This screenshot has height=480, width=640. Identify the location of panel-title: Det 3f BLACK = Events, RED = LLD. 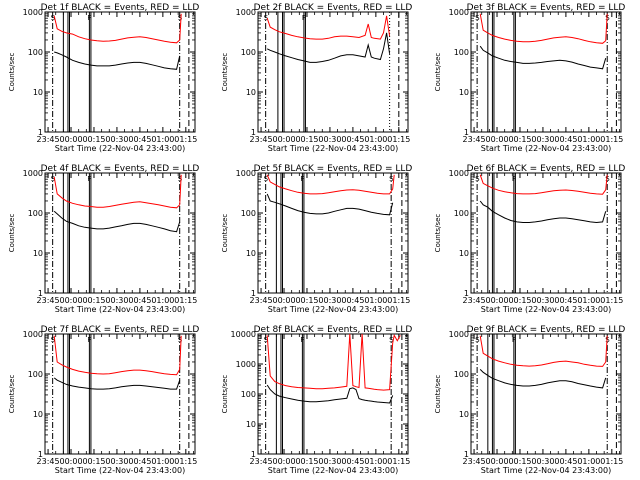
(546, 8).